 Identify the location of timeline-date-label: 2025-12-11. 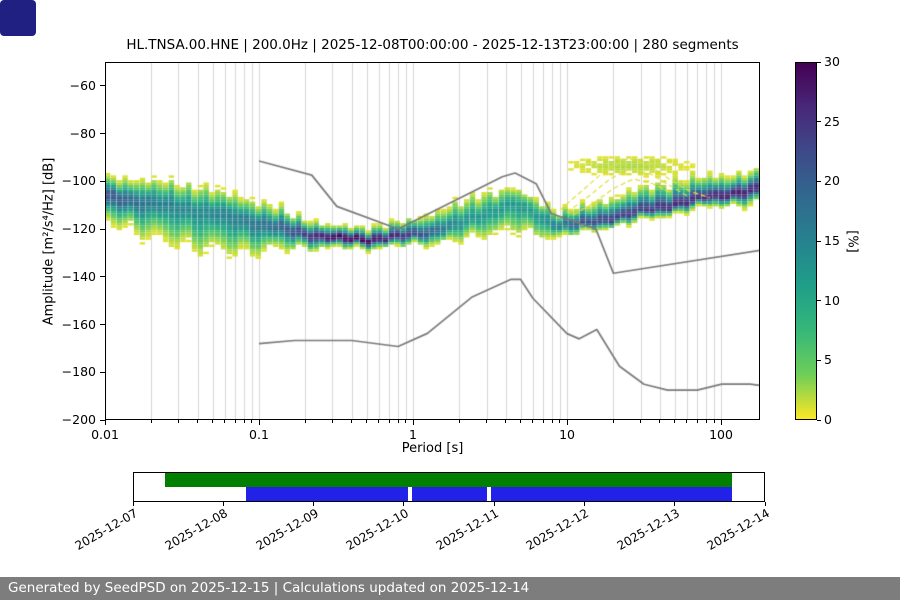
(467, 529).